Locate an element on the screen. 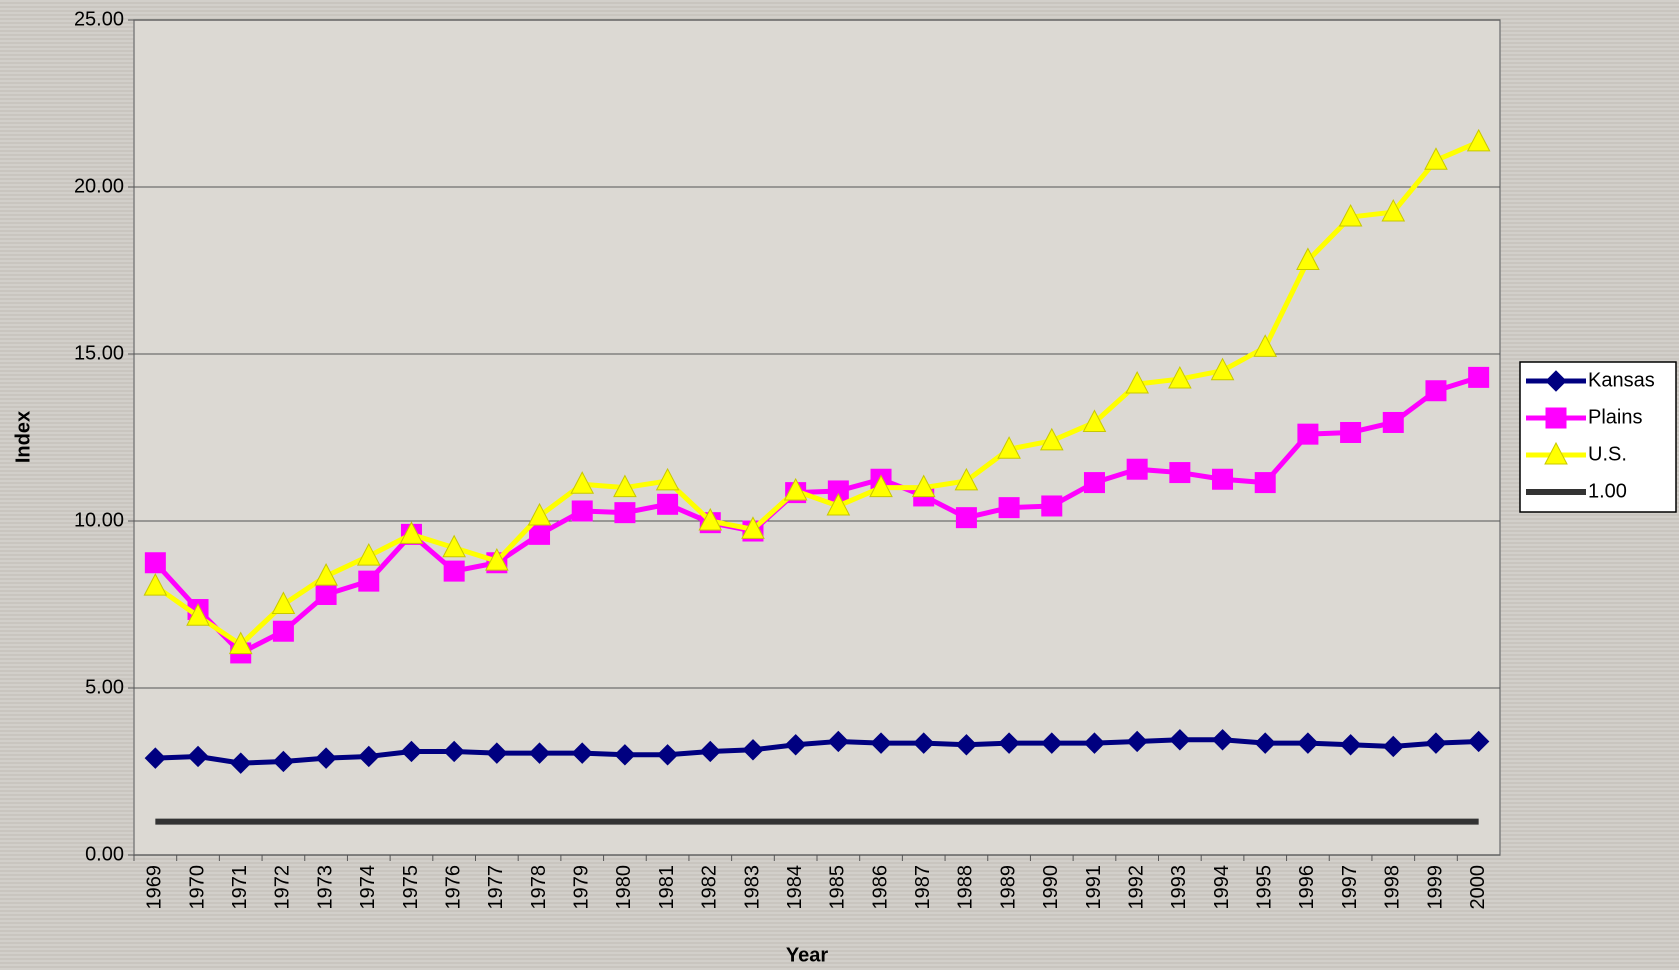 The image size is (1679, 970). x-tick-label: 1977 is located at coordinates (496, 887).